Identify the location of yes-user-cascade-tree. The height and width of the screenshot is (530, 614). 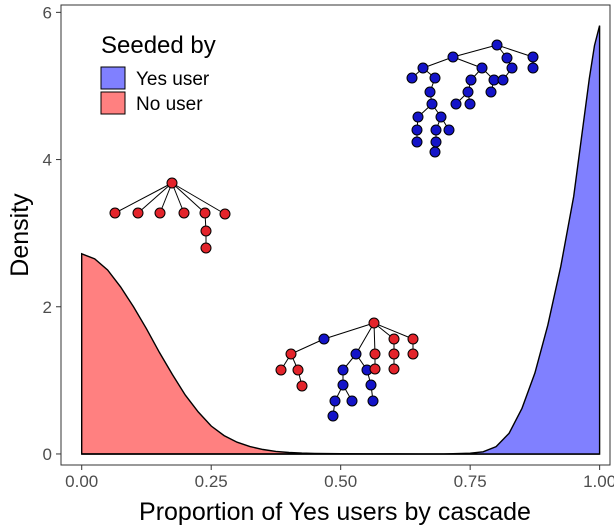
(472, 98).